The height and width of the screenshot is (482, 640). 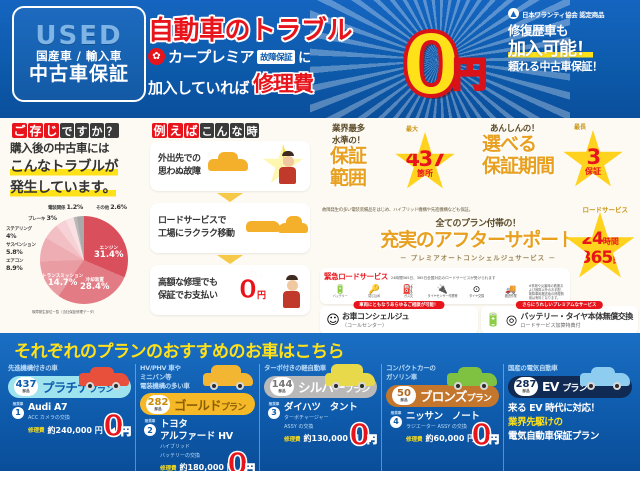 What do you see at coordinates (199, 88) in the screenshot?
I see `join-text: 加入していれば` at bounding box center [199, 88].